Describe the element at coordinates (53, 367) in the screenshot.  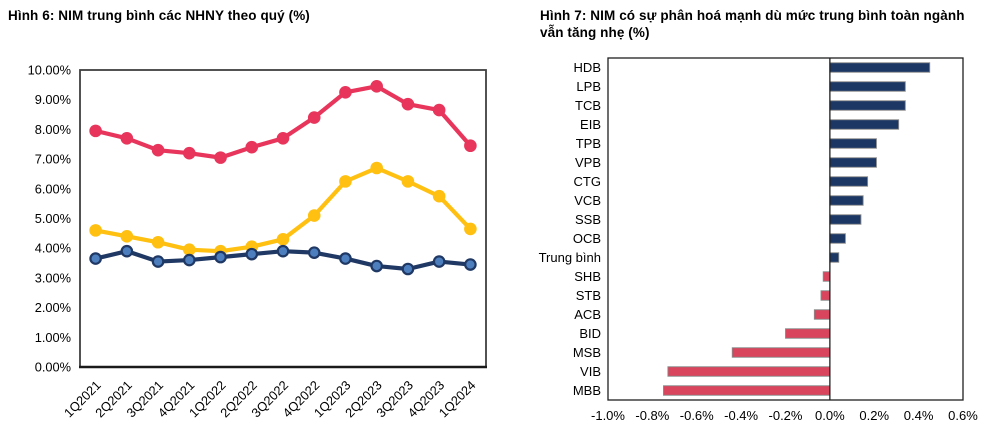
I see `y-tick-label: 0.00%` at that location.